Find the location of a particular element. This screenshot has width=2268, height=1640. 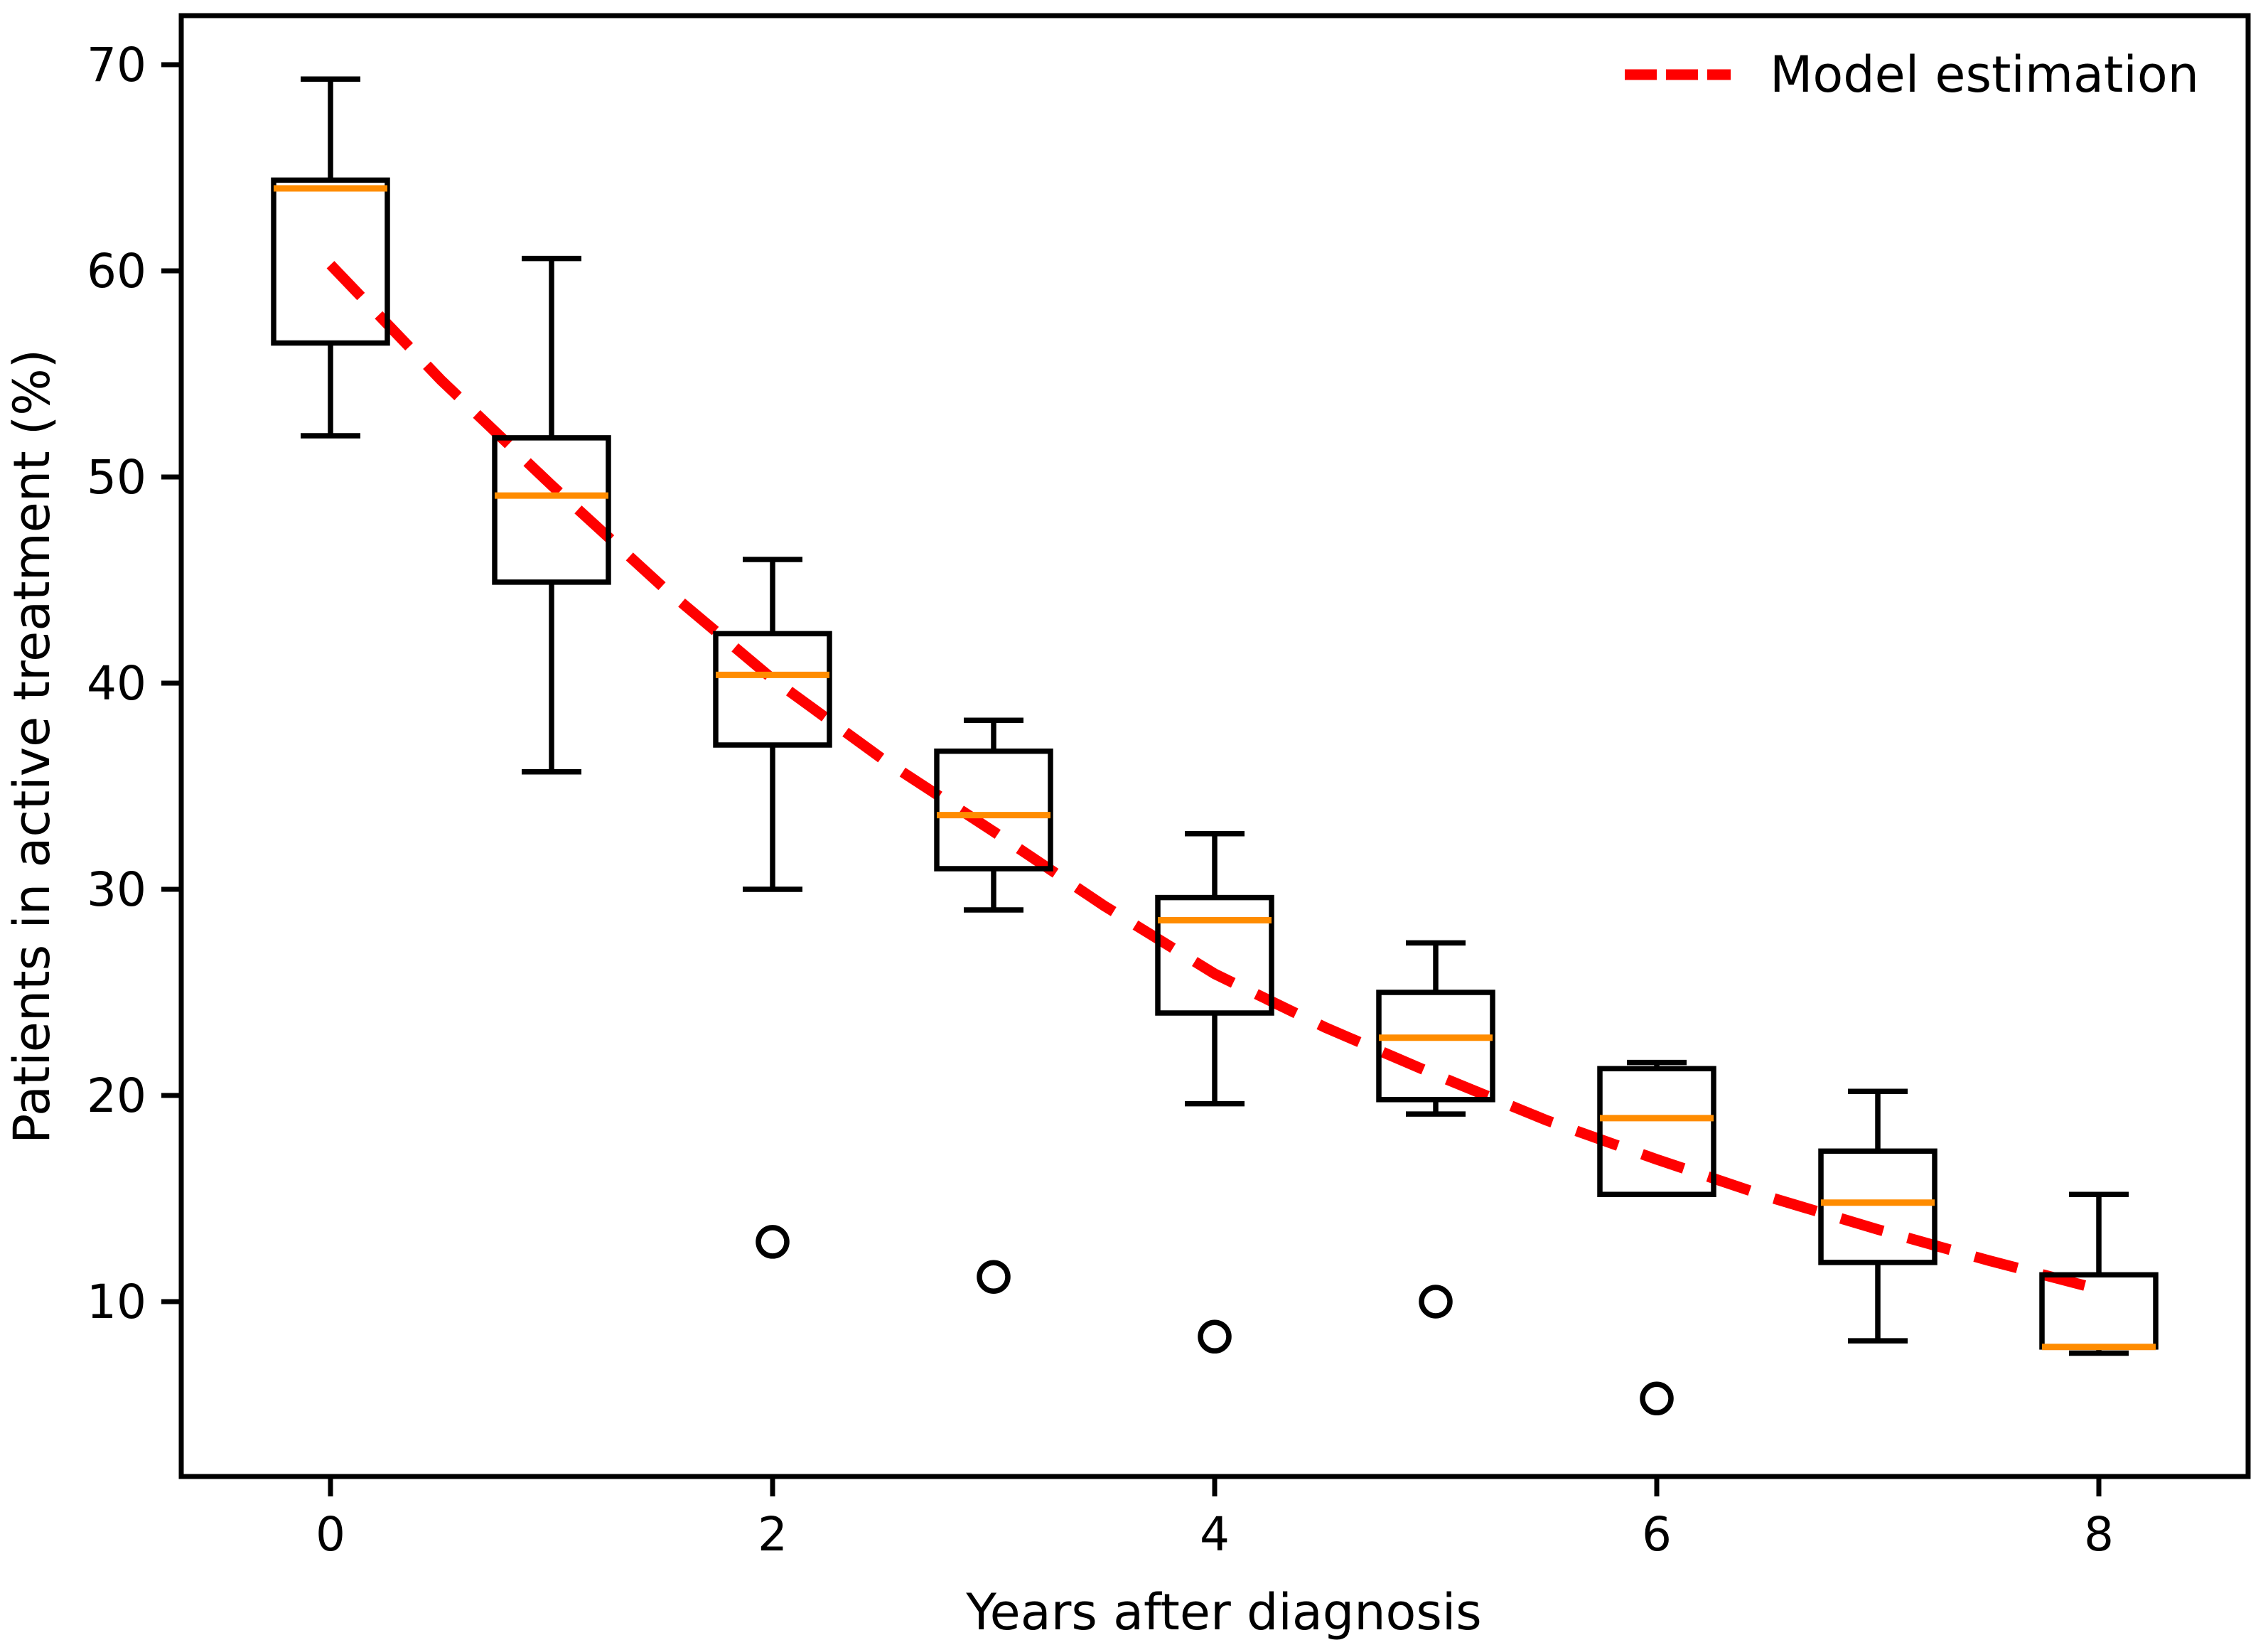

y-axis-title: Patients in active treatment (%) is located at coordinates (32, 746).